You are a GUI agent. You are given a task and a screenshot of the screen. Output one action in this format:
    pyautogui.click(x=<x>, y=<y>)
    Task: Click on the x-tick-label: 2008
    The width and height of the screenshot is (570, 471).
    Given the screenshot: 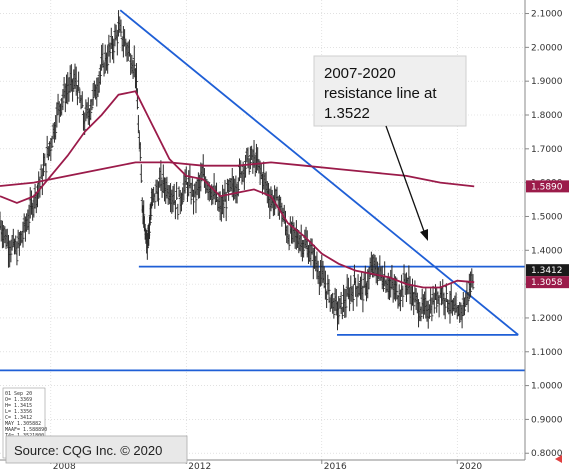 What is the action you would take?
    pyautogui.click(x=64, y=466)
    